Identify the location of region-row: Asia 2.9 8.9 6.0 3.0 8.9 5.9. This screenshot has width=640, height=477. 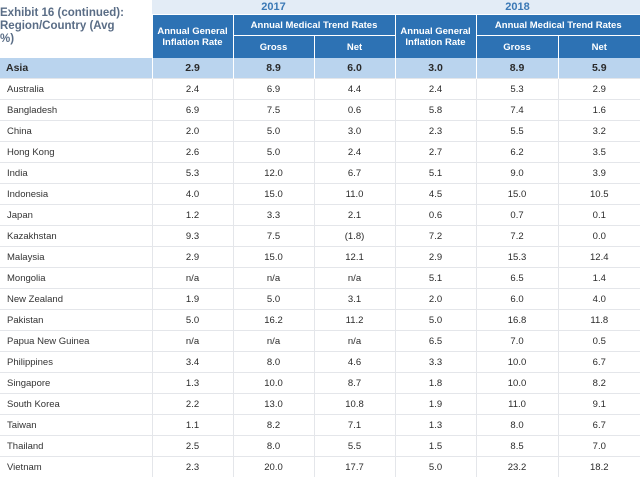
(320, 68).